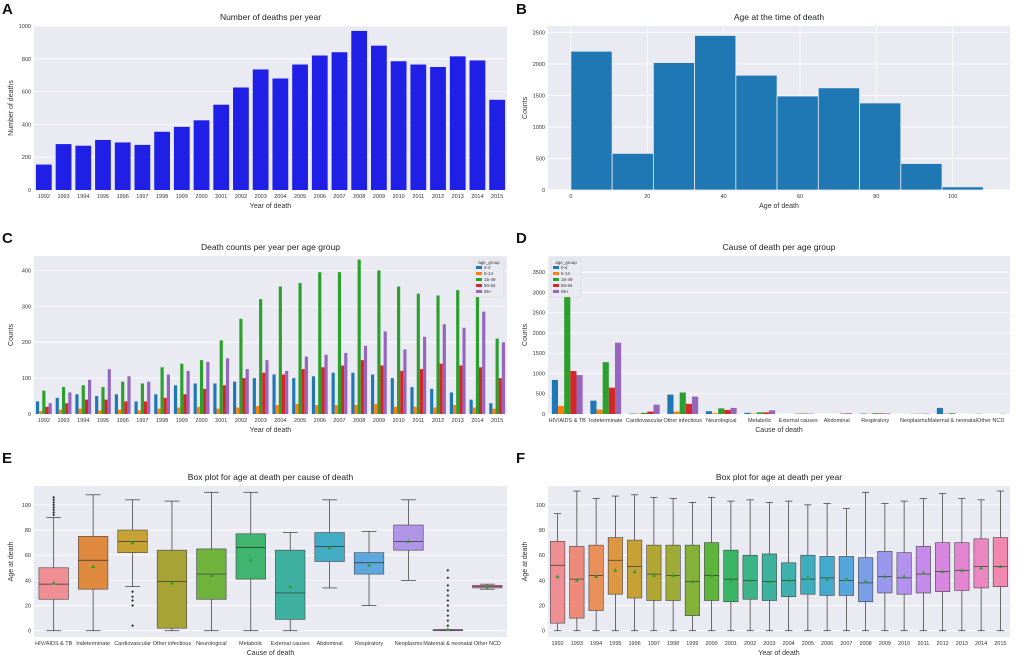 The width and height of the screenshot is (1021, 655). I want to click on x-tick-label: External causes, so click(798, 421).